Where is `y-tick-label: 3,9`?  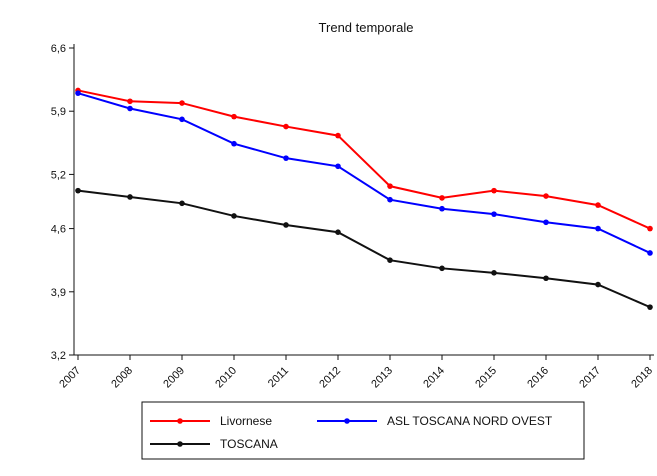 y-tick-label: 3,9 is located at coordinates (58, 293).